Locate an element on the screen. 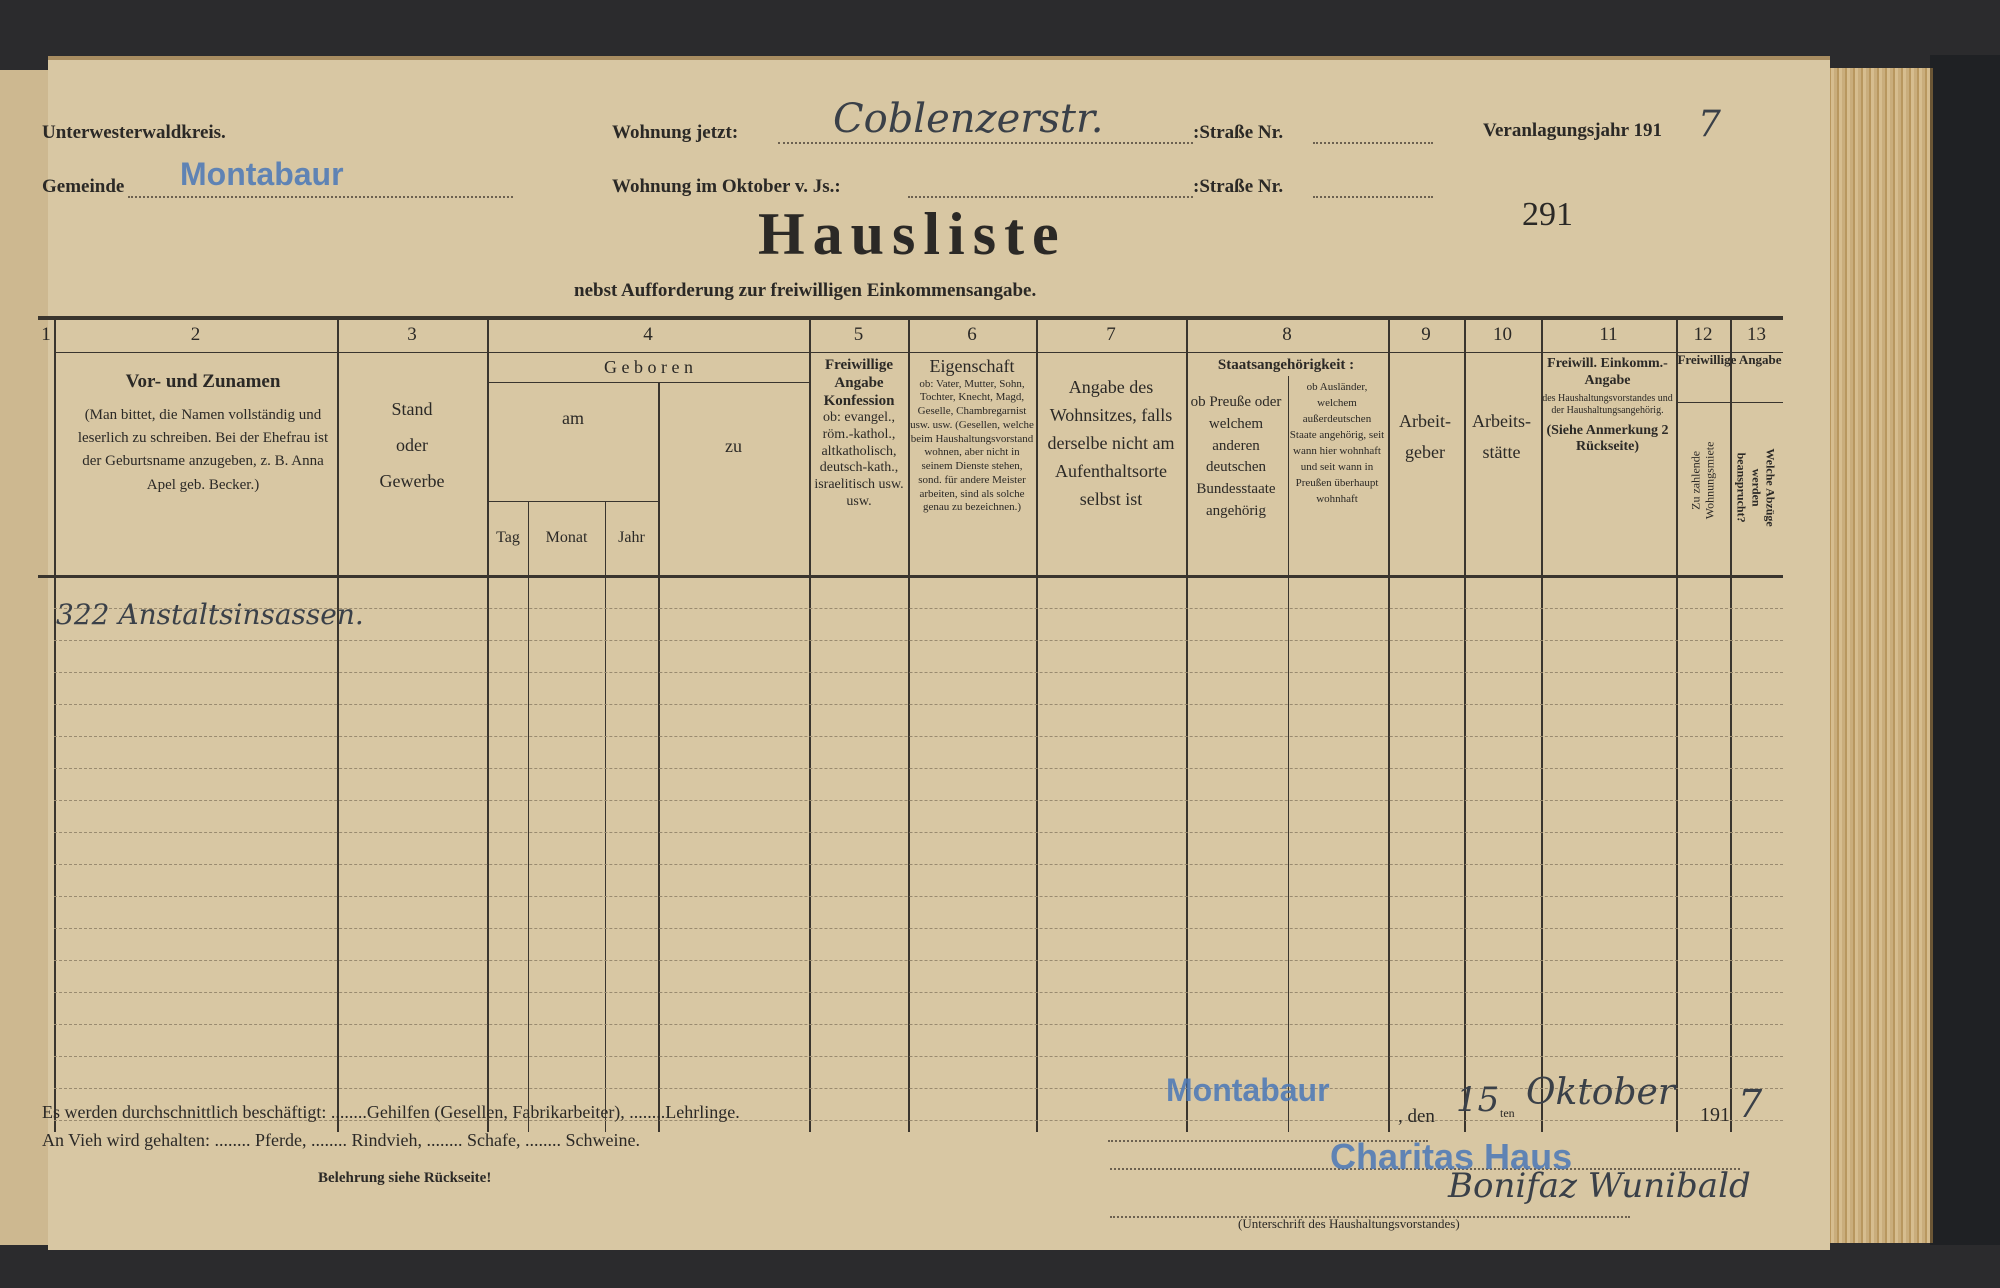  column-number: 9 is located at coordinates (1426, 334).